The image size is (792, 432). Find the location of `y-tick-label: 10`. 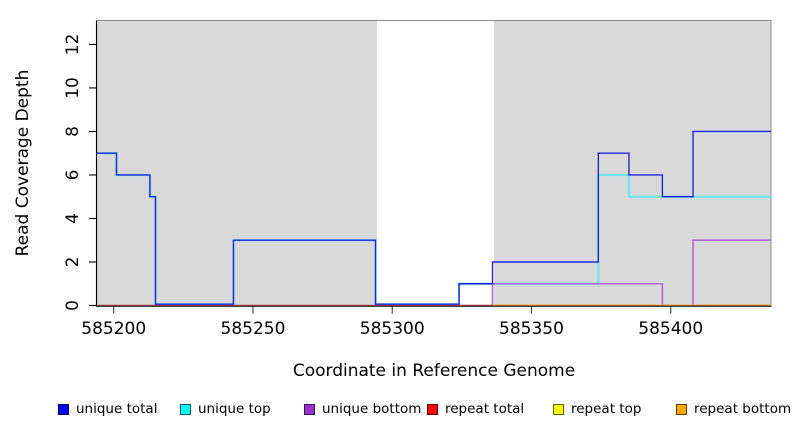

y-tick-label: 10 is located at coordinates (73, 88).